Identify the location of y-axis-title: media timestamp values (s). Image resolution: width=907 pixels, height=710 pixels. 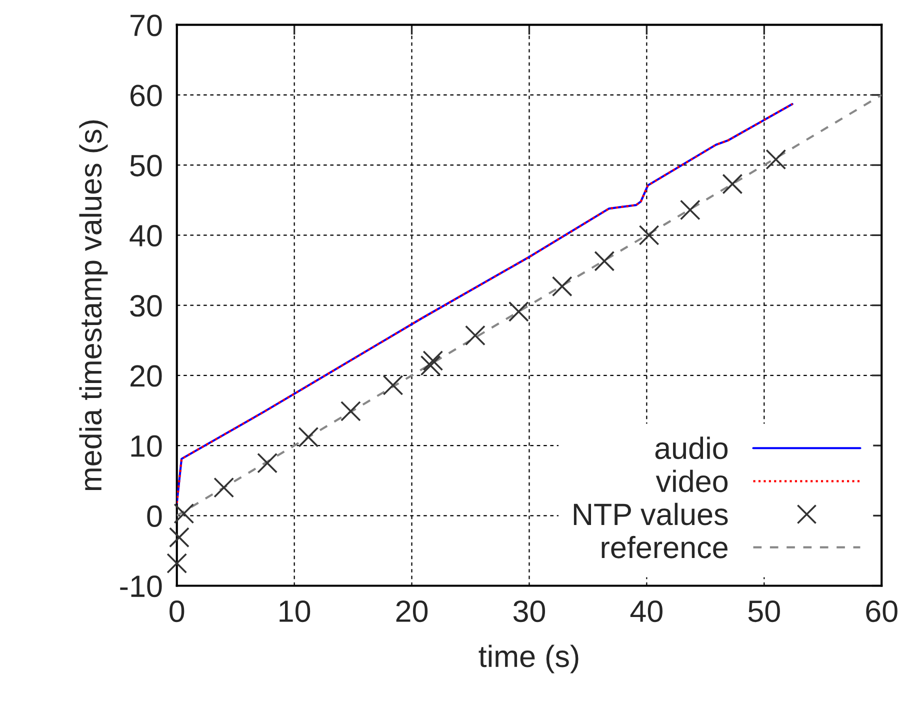
(93, 305).